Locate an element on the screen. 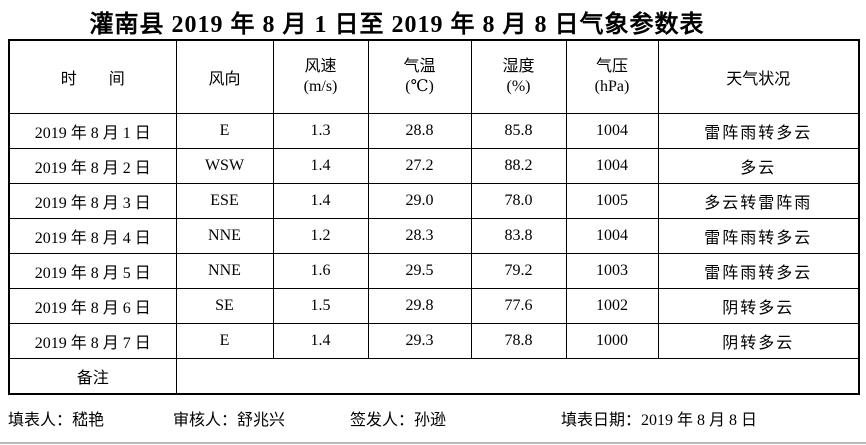  temperature-cell: 29.0 is located at coordinates (419, 200).